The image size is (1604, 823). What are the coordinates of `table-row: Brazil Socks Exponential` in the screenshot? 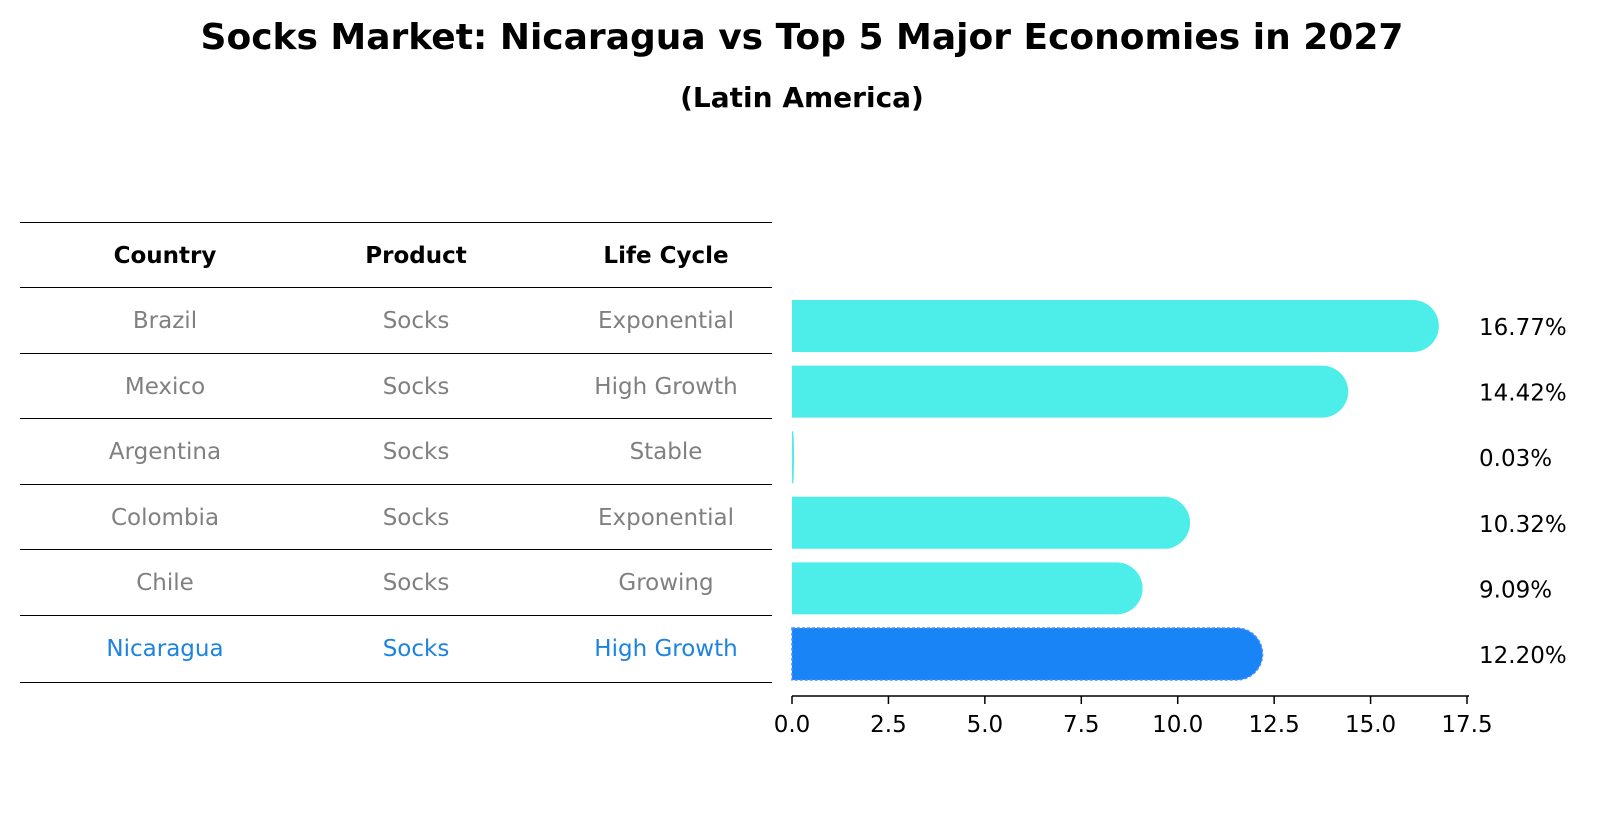 It's located at (396, 320).